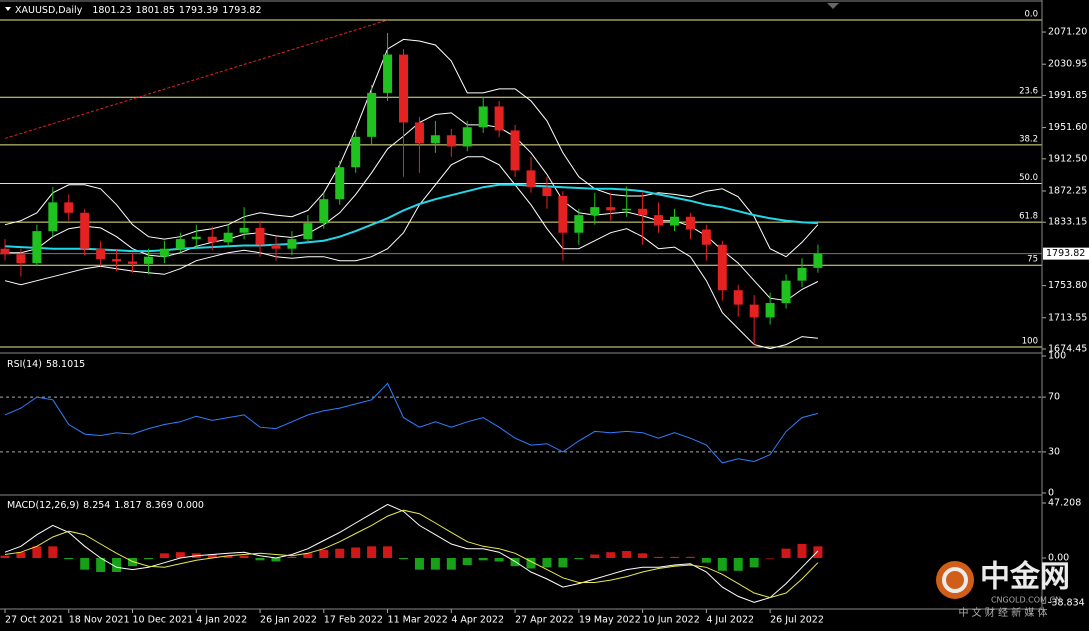 The height and width of the screenshot is (631, 1089). Describe the element at coordinates (159, 505) in the screenshot. I see `macd-value: 8.369` at that location.